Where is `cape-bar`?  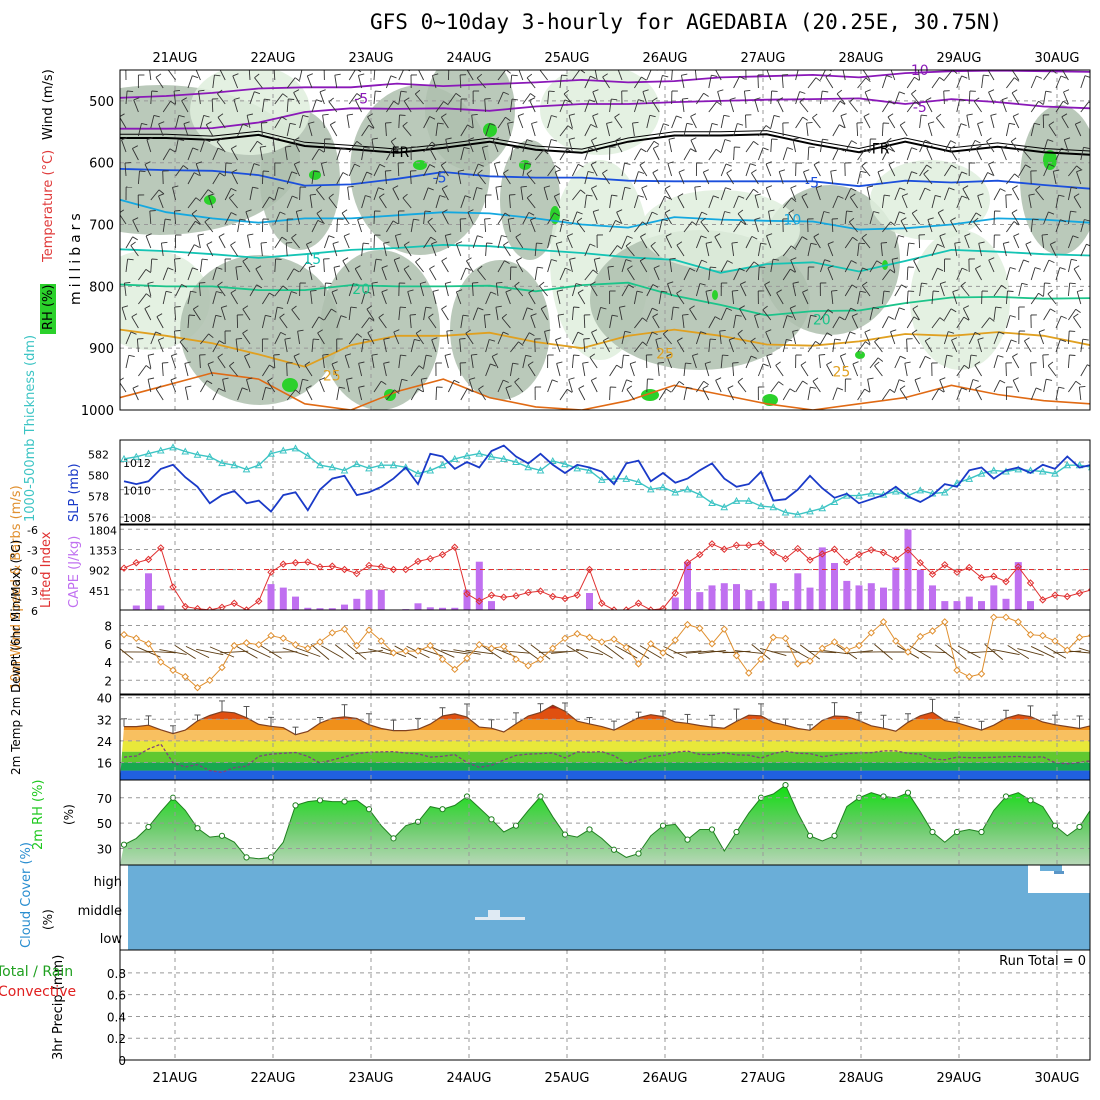 cape-bar is located at coordinates (357, 604).